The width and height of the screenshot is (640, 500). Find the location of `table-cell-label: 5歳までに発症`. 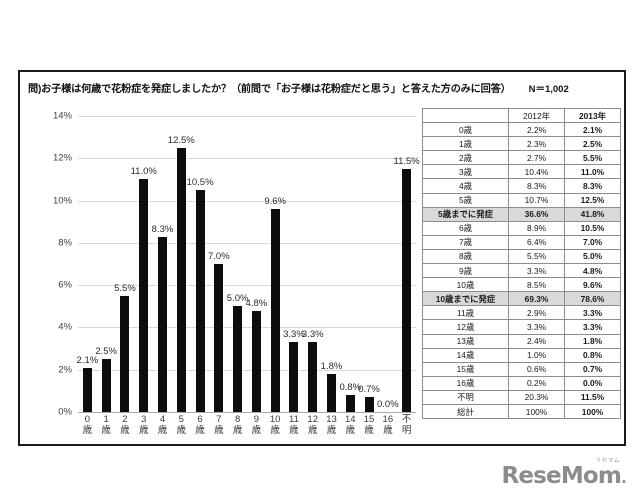

table-cell-label: 5歳までに発症 is located at coordinates (465, 214).